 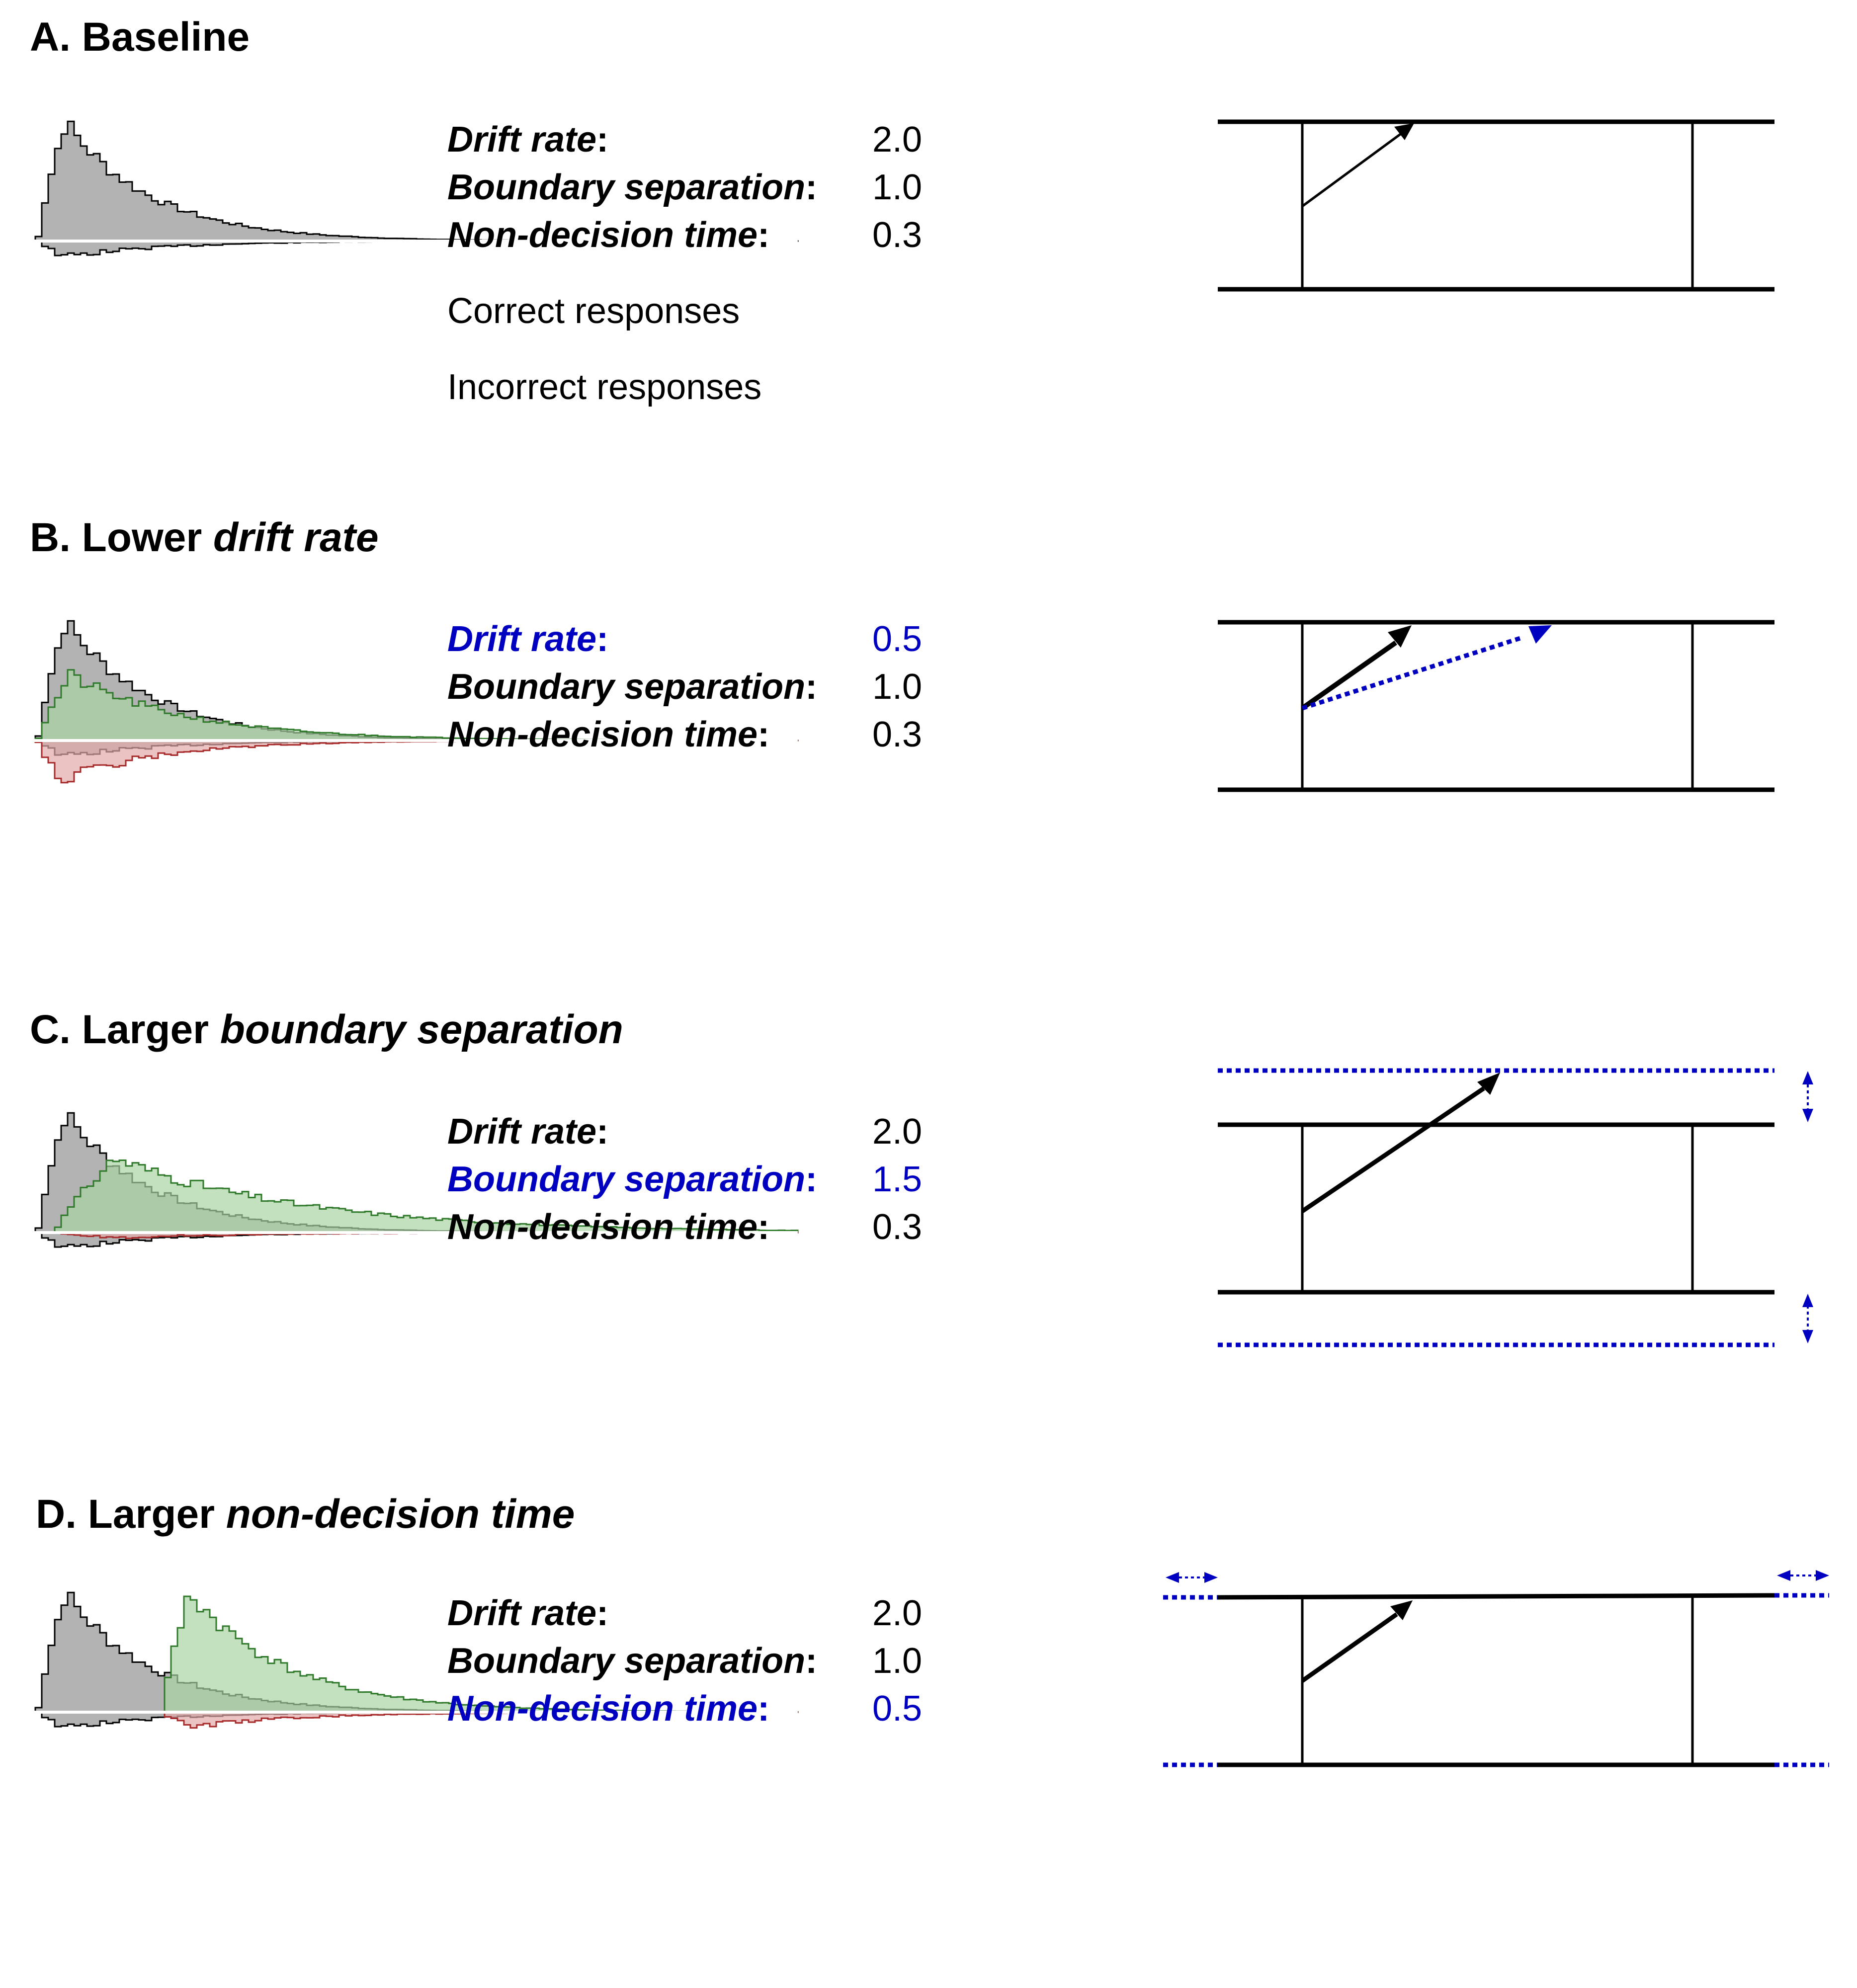 What do you see at coordinates (204, 537) in the screenshot?
I see `panel-b-title: B. Lower drift rate` at bounding box center [204, 537].